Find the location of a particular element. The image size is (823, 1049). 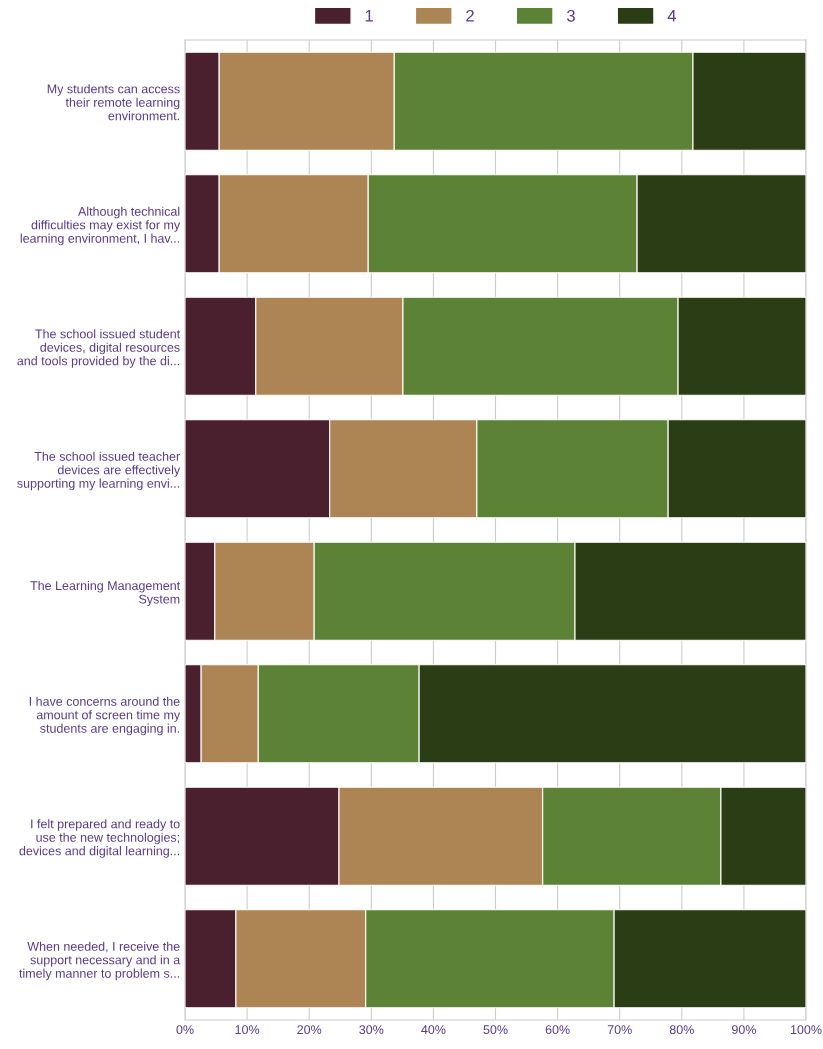

legend-label: 3 is located at coordinates (570, 15).